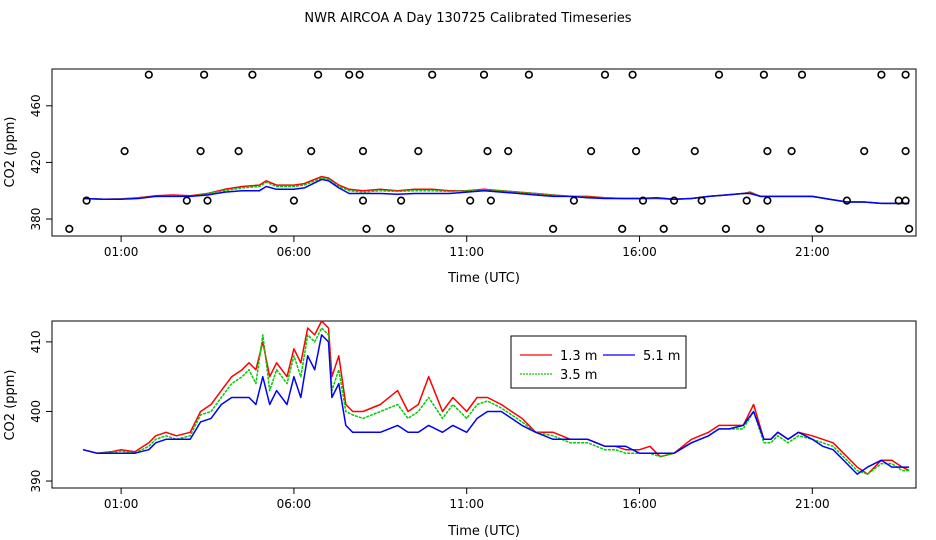 This screenshot has width=936, height=540. I want to click on legend-box, so click(598, 362).